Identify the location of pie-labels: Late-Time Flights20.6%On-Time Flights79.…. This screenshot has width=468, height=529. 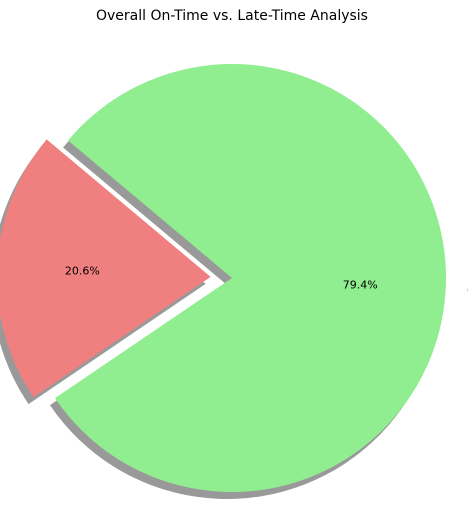
(266, 280).